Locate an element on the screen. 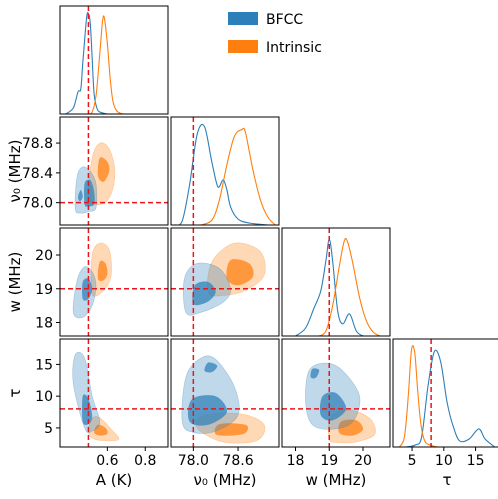  panel-A-vs-nu0-content is located at coordinates (95, 178).